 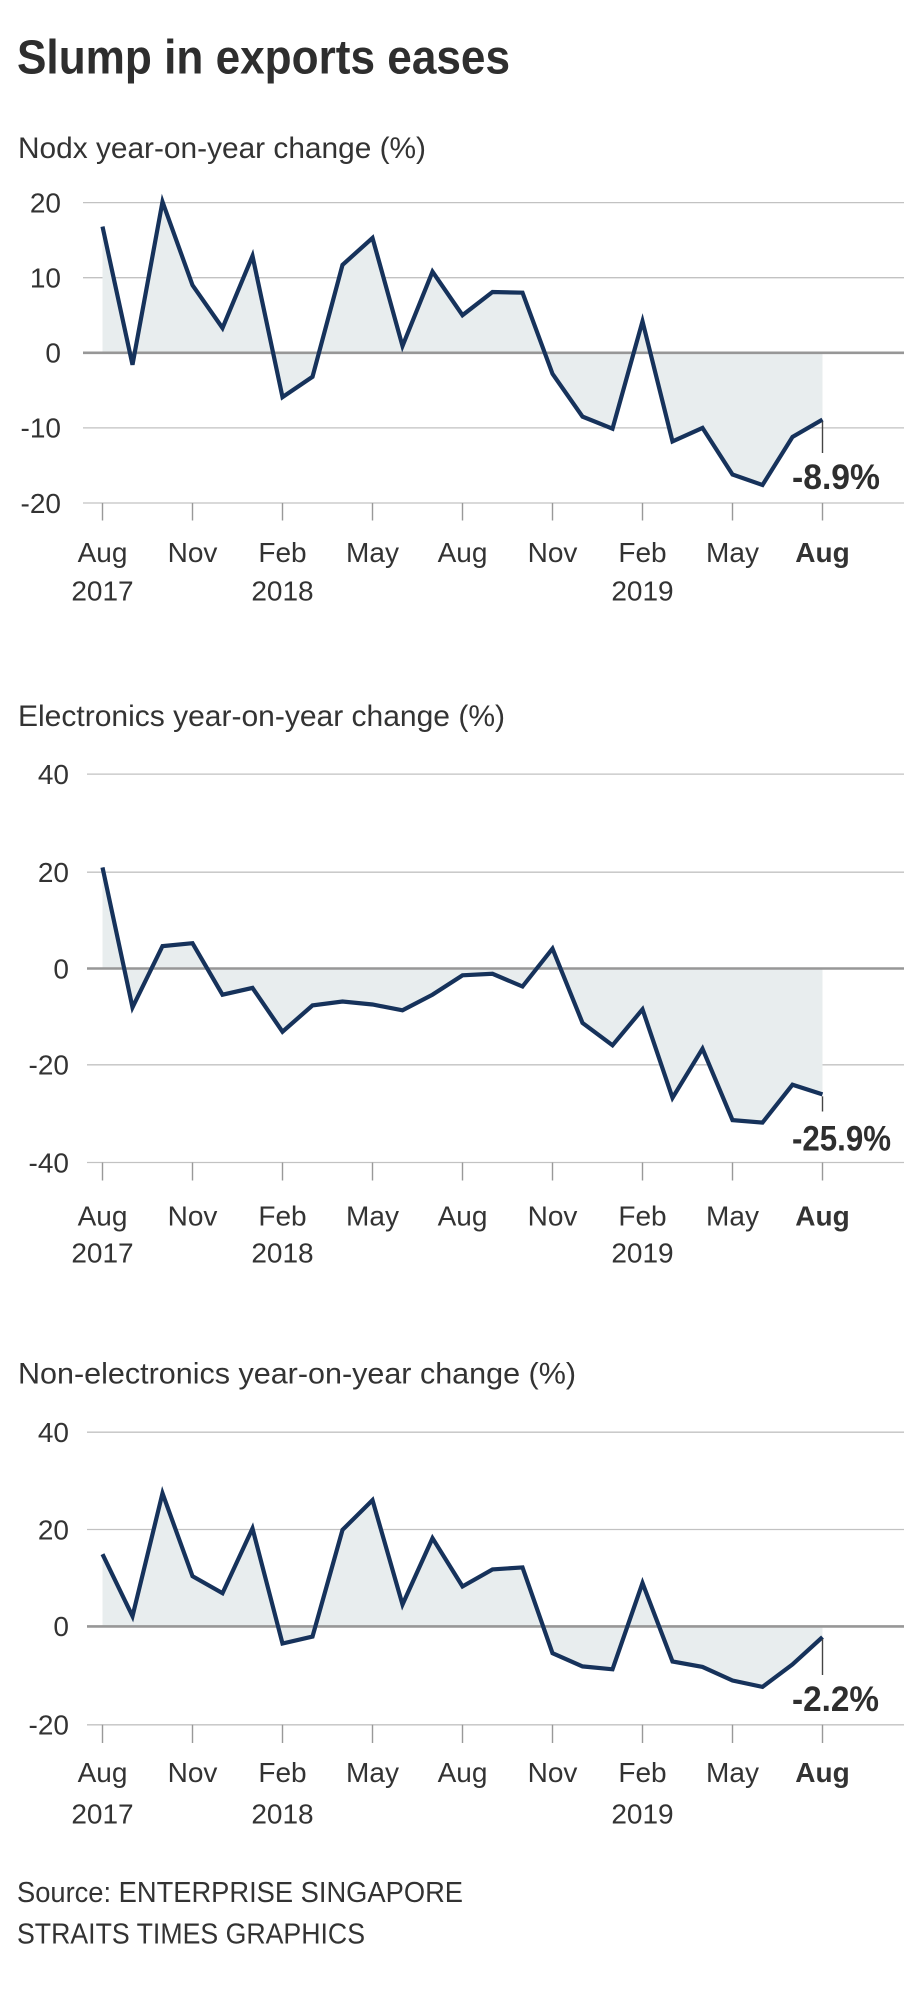 What do you see at coordinates (222, 148) in the screenshot?
I see `svg-text: Nodx year-on-year change (%)` at bounding box center [222, 148].